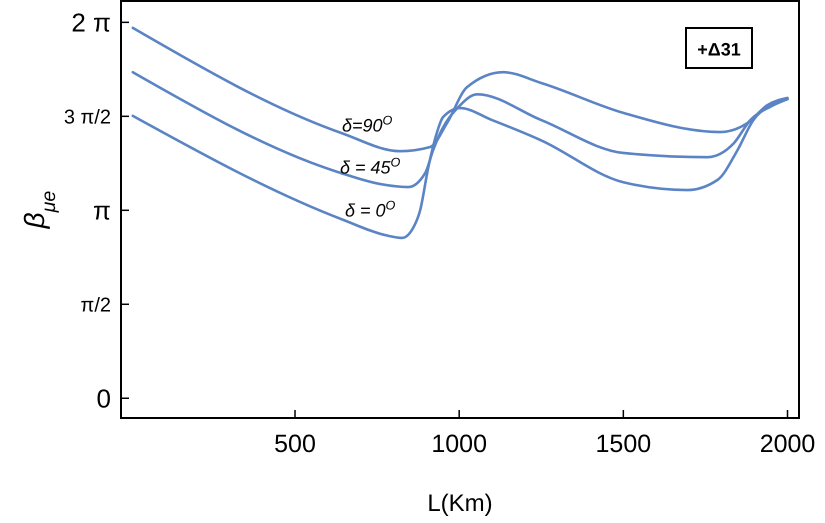 This screenshot has height=523, width=825. What do you see at coordinates (624, 444) in the screenshot?
I see `x-tick-label: 1500` at bounding box center [624, 444].